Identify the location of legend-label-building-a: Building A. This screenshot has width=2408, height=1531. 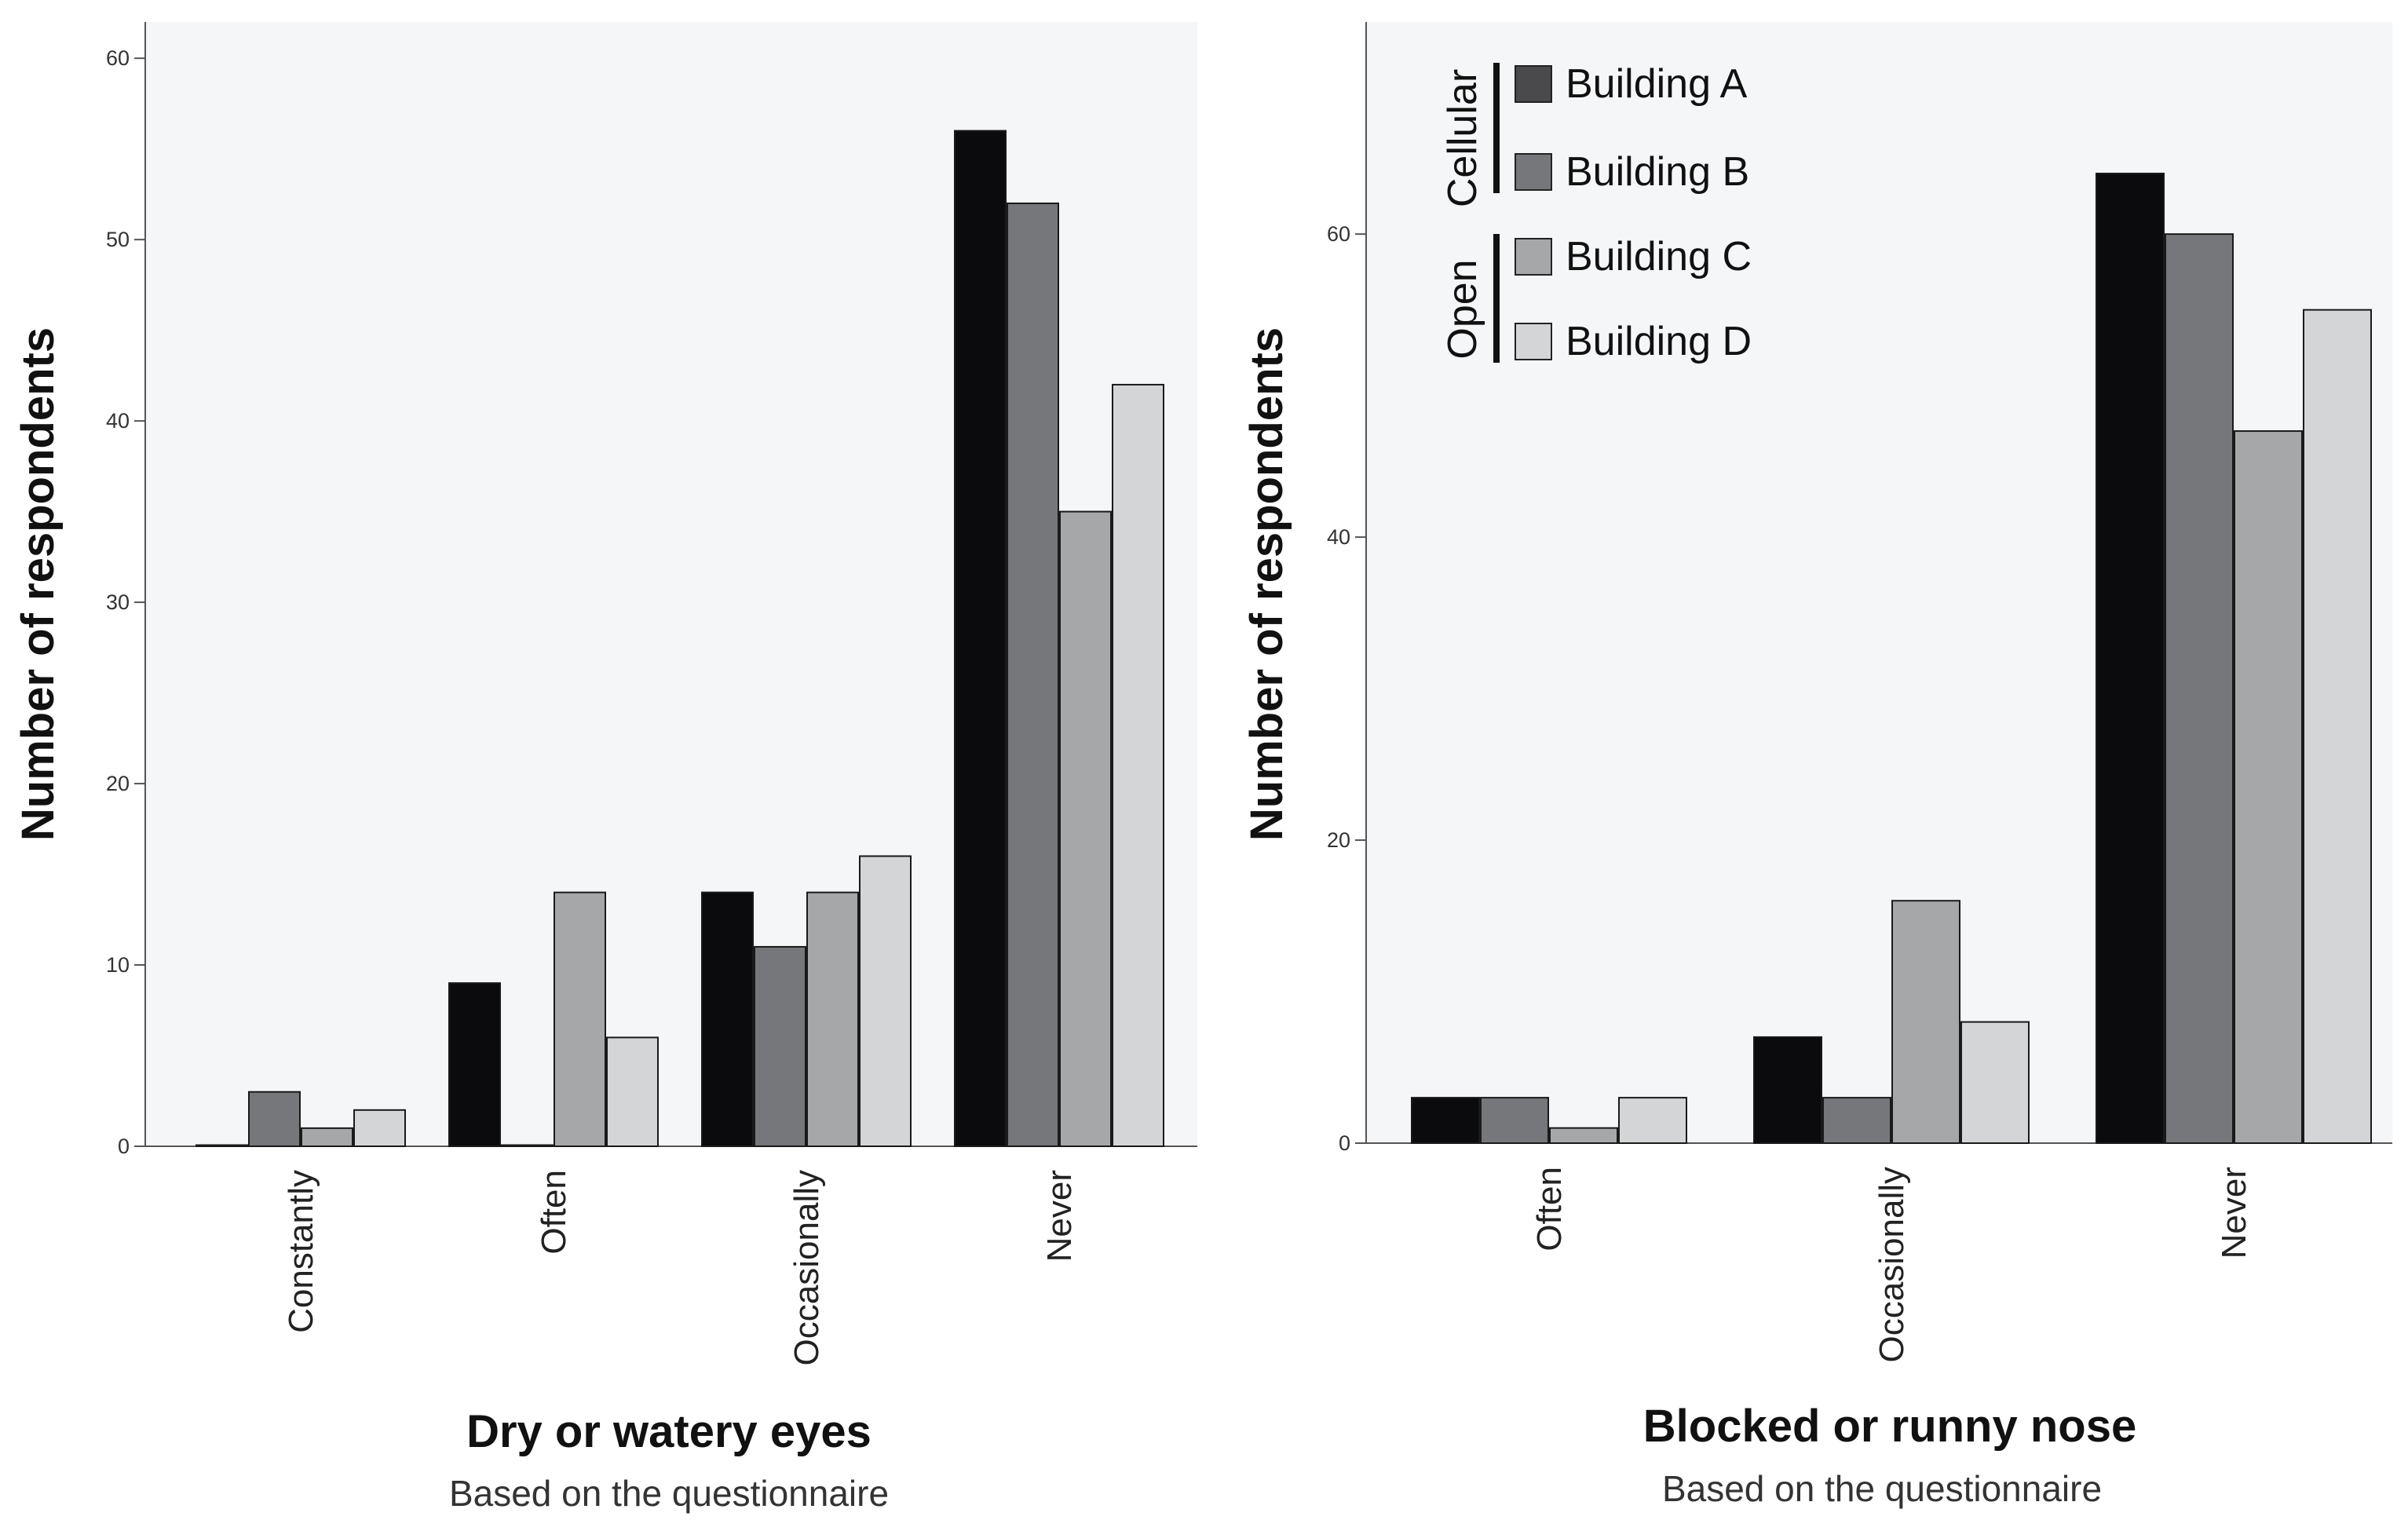
(1657, 84).